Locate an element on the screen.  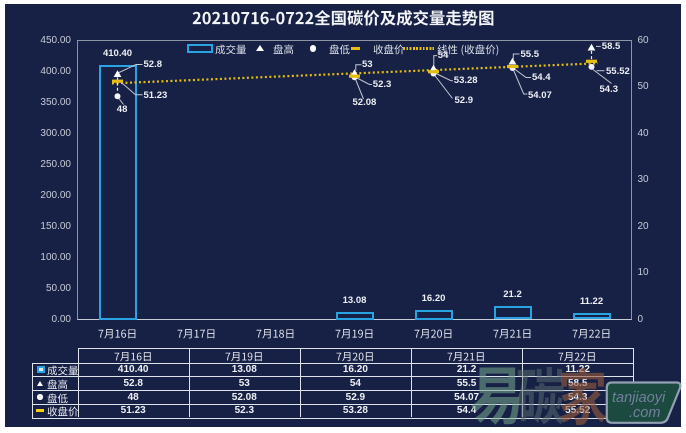
svg-text: .com is located at coordinates (644, 413).